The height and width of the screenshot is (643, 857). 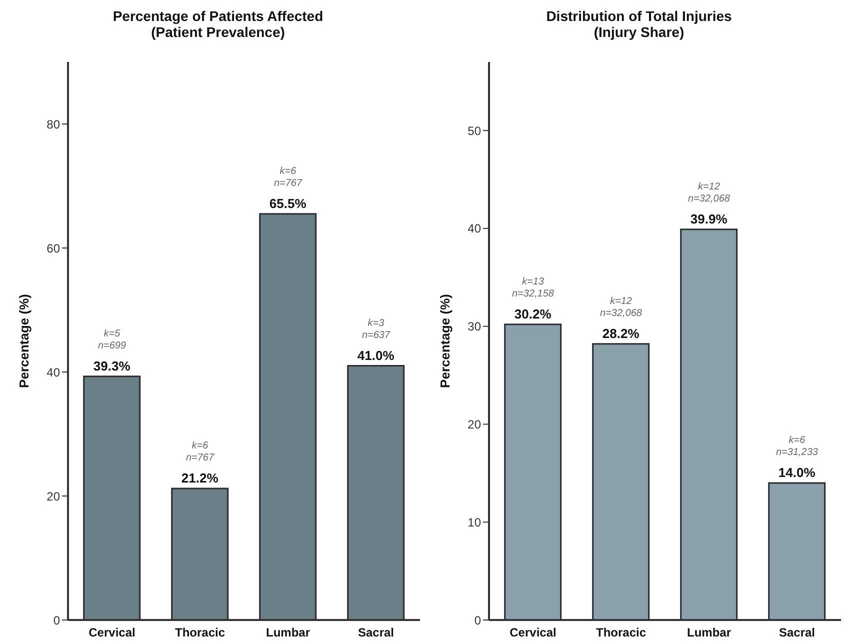 What do you see at coordinates (475, 327) in the screenshot?
I see `y-tick-label: 30` at bounding box center [475, 327].